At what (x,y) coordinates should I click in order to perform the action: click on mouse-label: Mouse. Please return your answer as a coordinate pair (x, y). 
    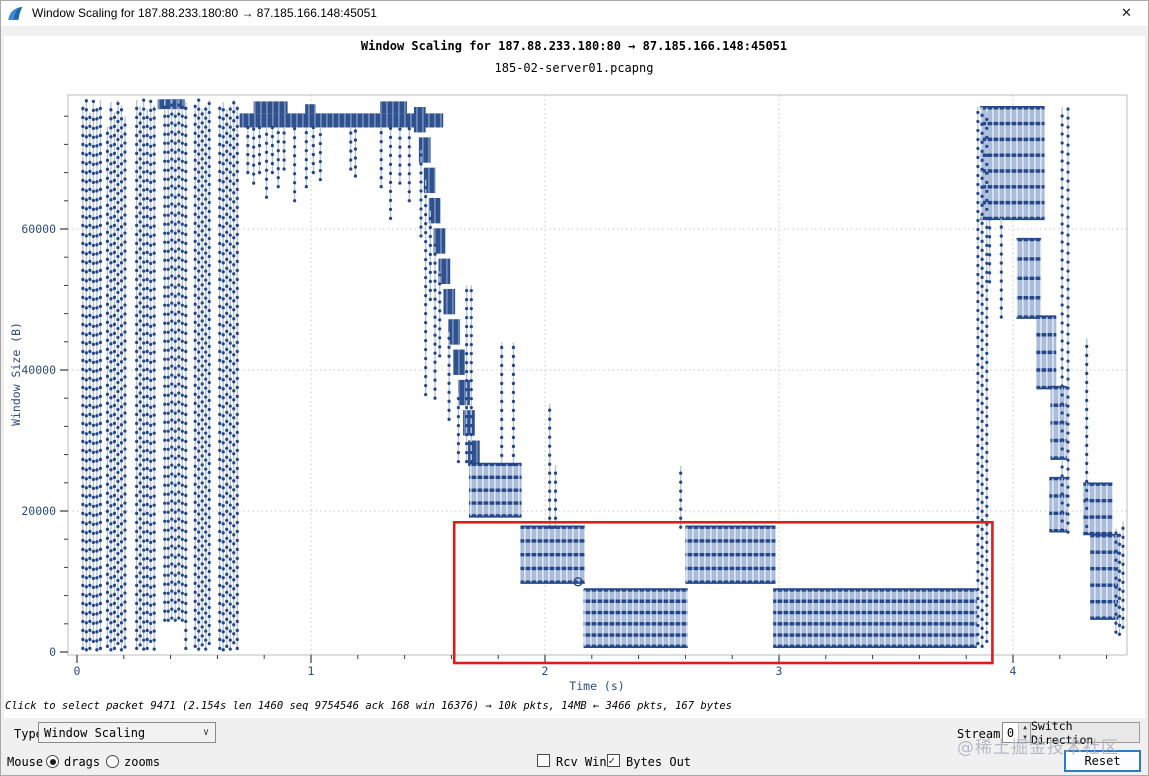
    Looking at the image, I should click on (25, 762).